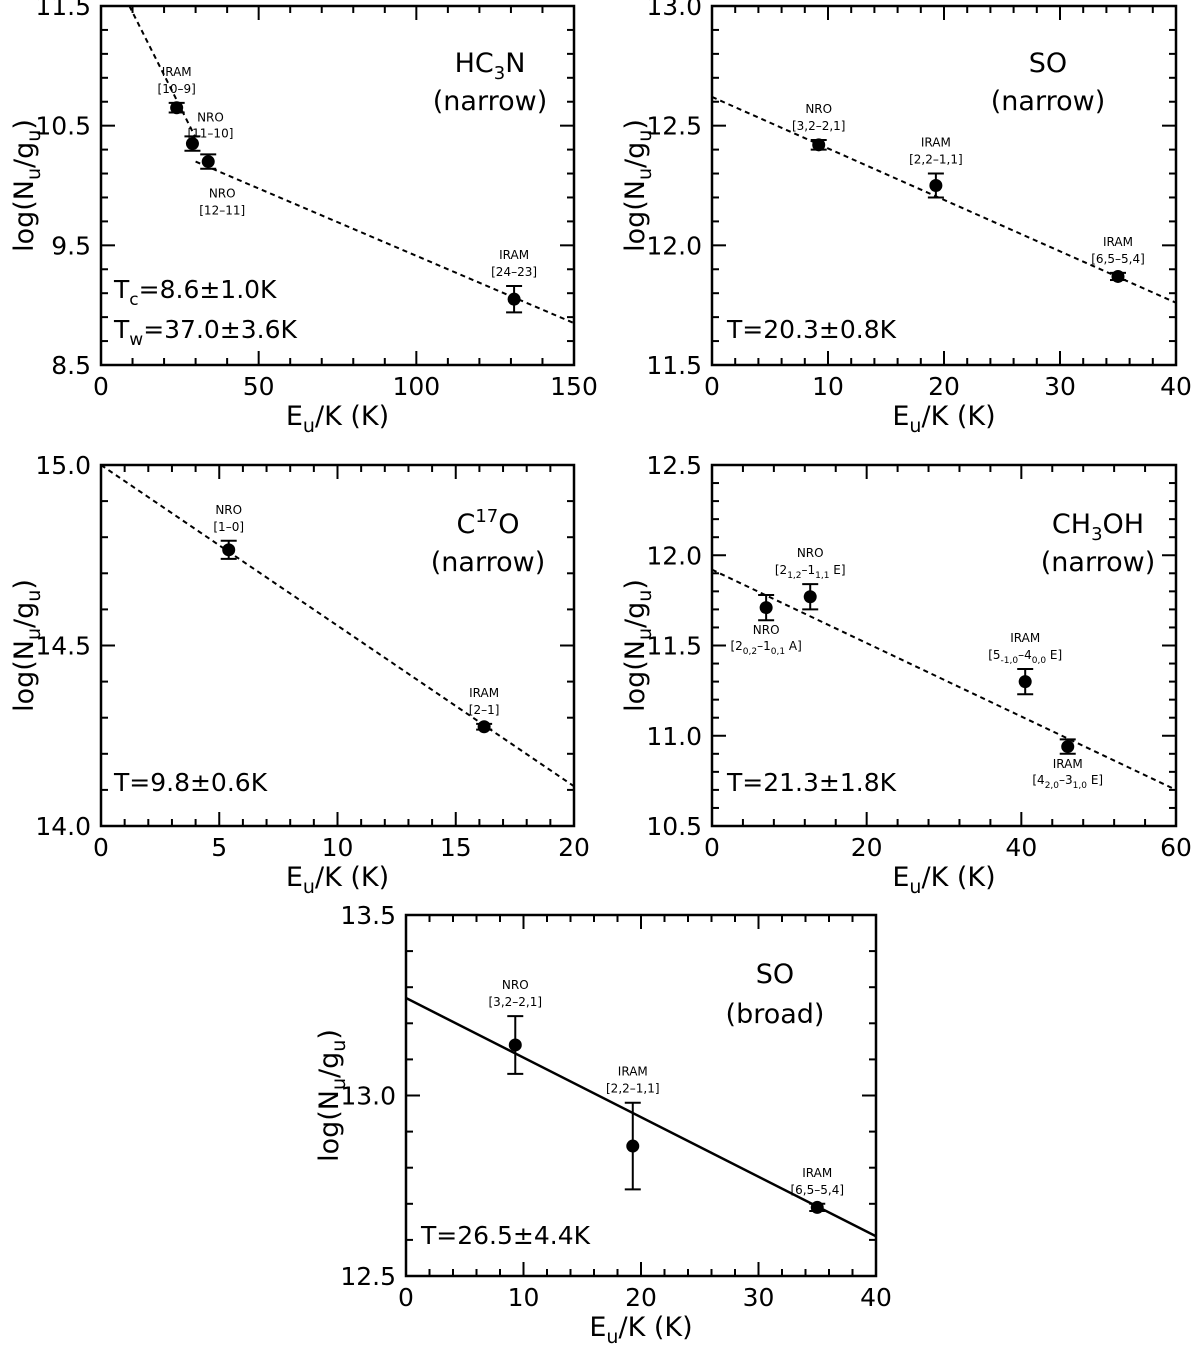 Image resolution: width=1200 pixels, height=1363 pixels. I want to click on molecule-label: C17O, so click(487, 523).